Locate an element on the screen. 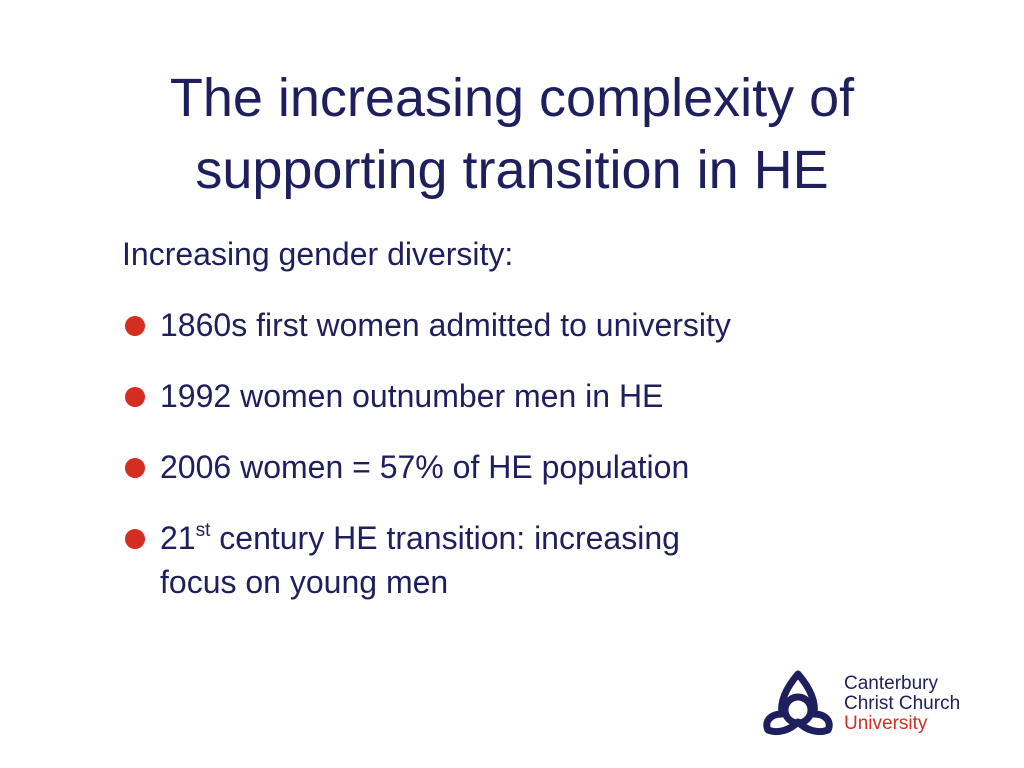 Image resolution: width=1024 pixels, height=768 pixels. bullet-item: 1860s first women admitted to university is located at coordinates (522, 325).